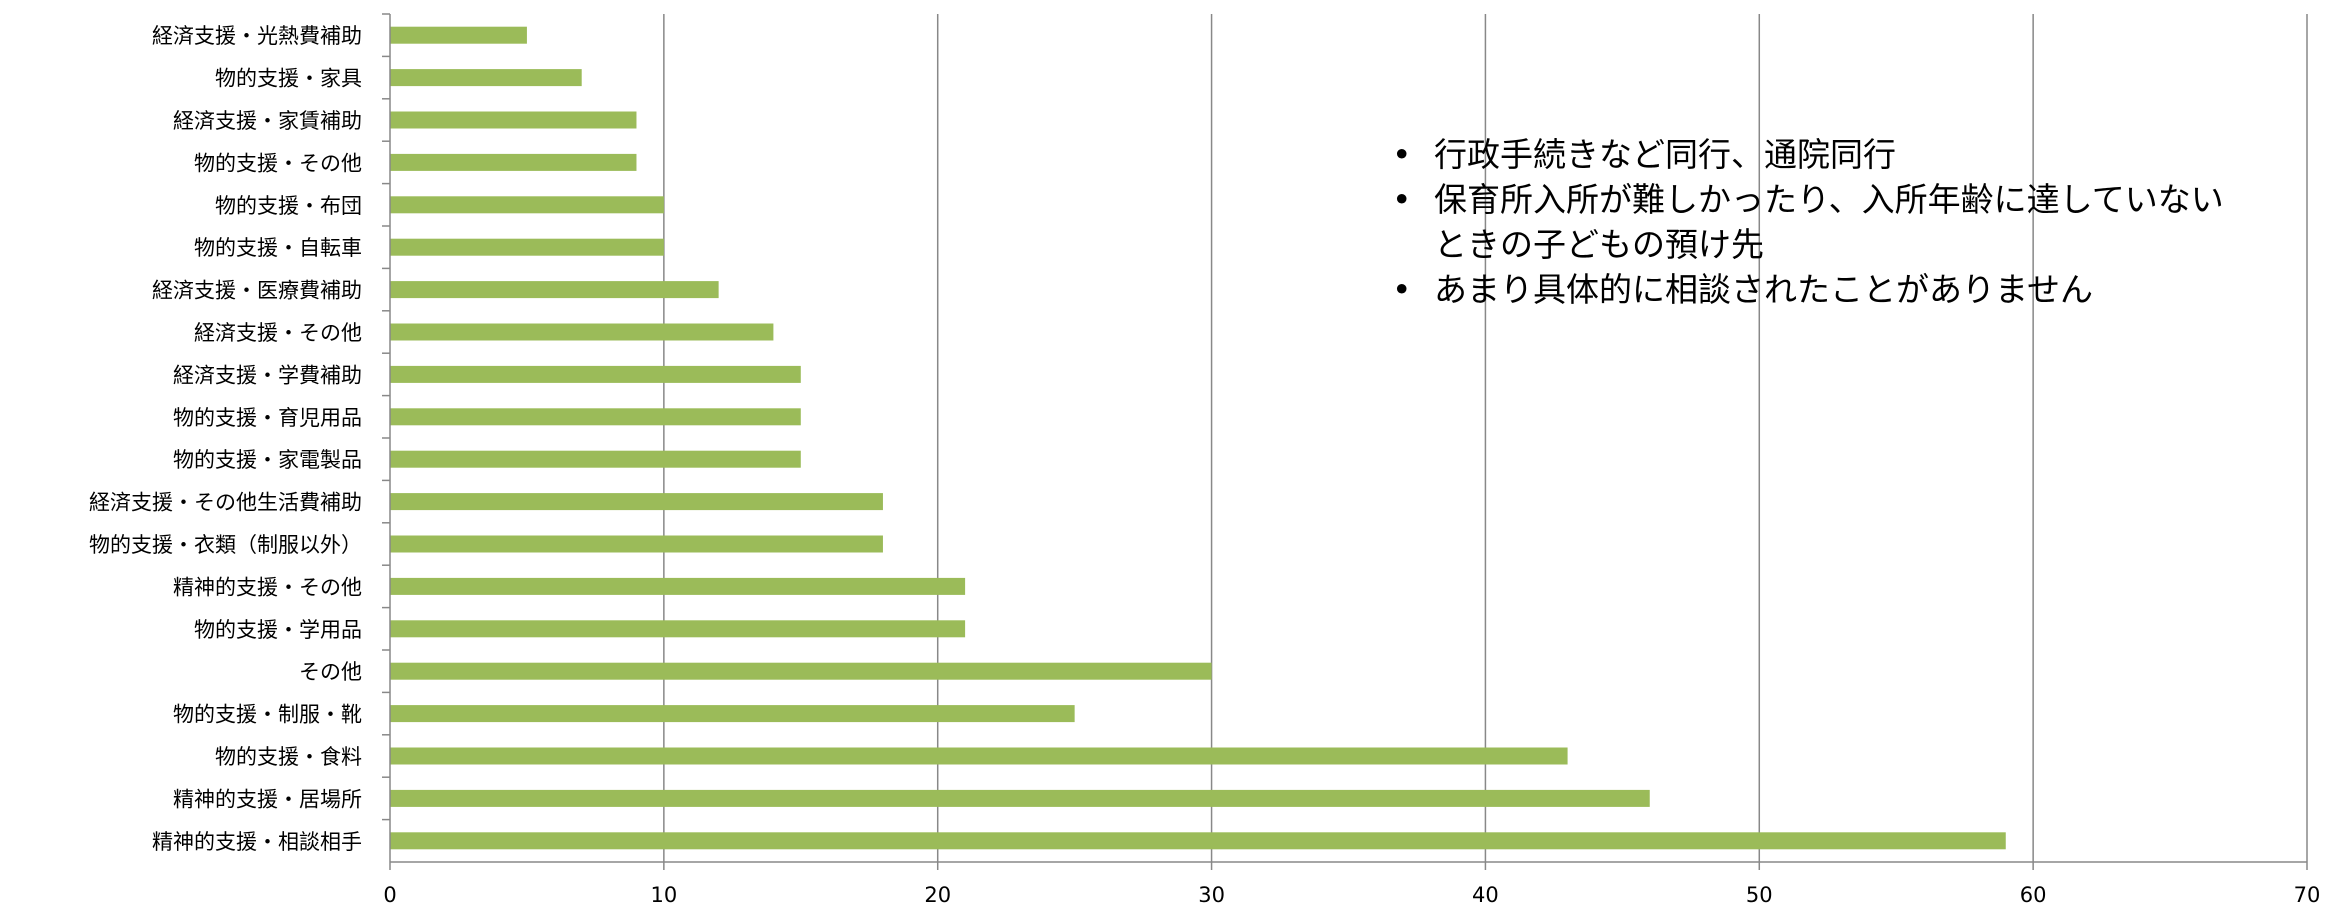 The height and width of the screenshot is (903, 2338). Describe the element at coordinates (2307, 893) in the screenshot. I see `x-tick-label: 70` at that location.